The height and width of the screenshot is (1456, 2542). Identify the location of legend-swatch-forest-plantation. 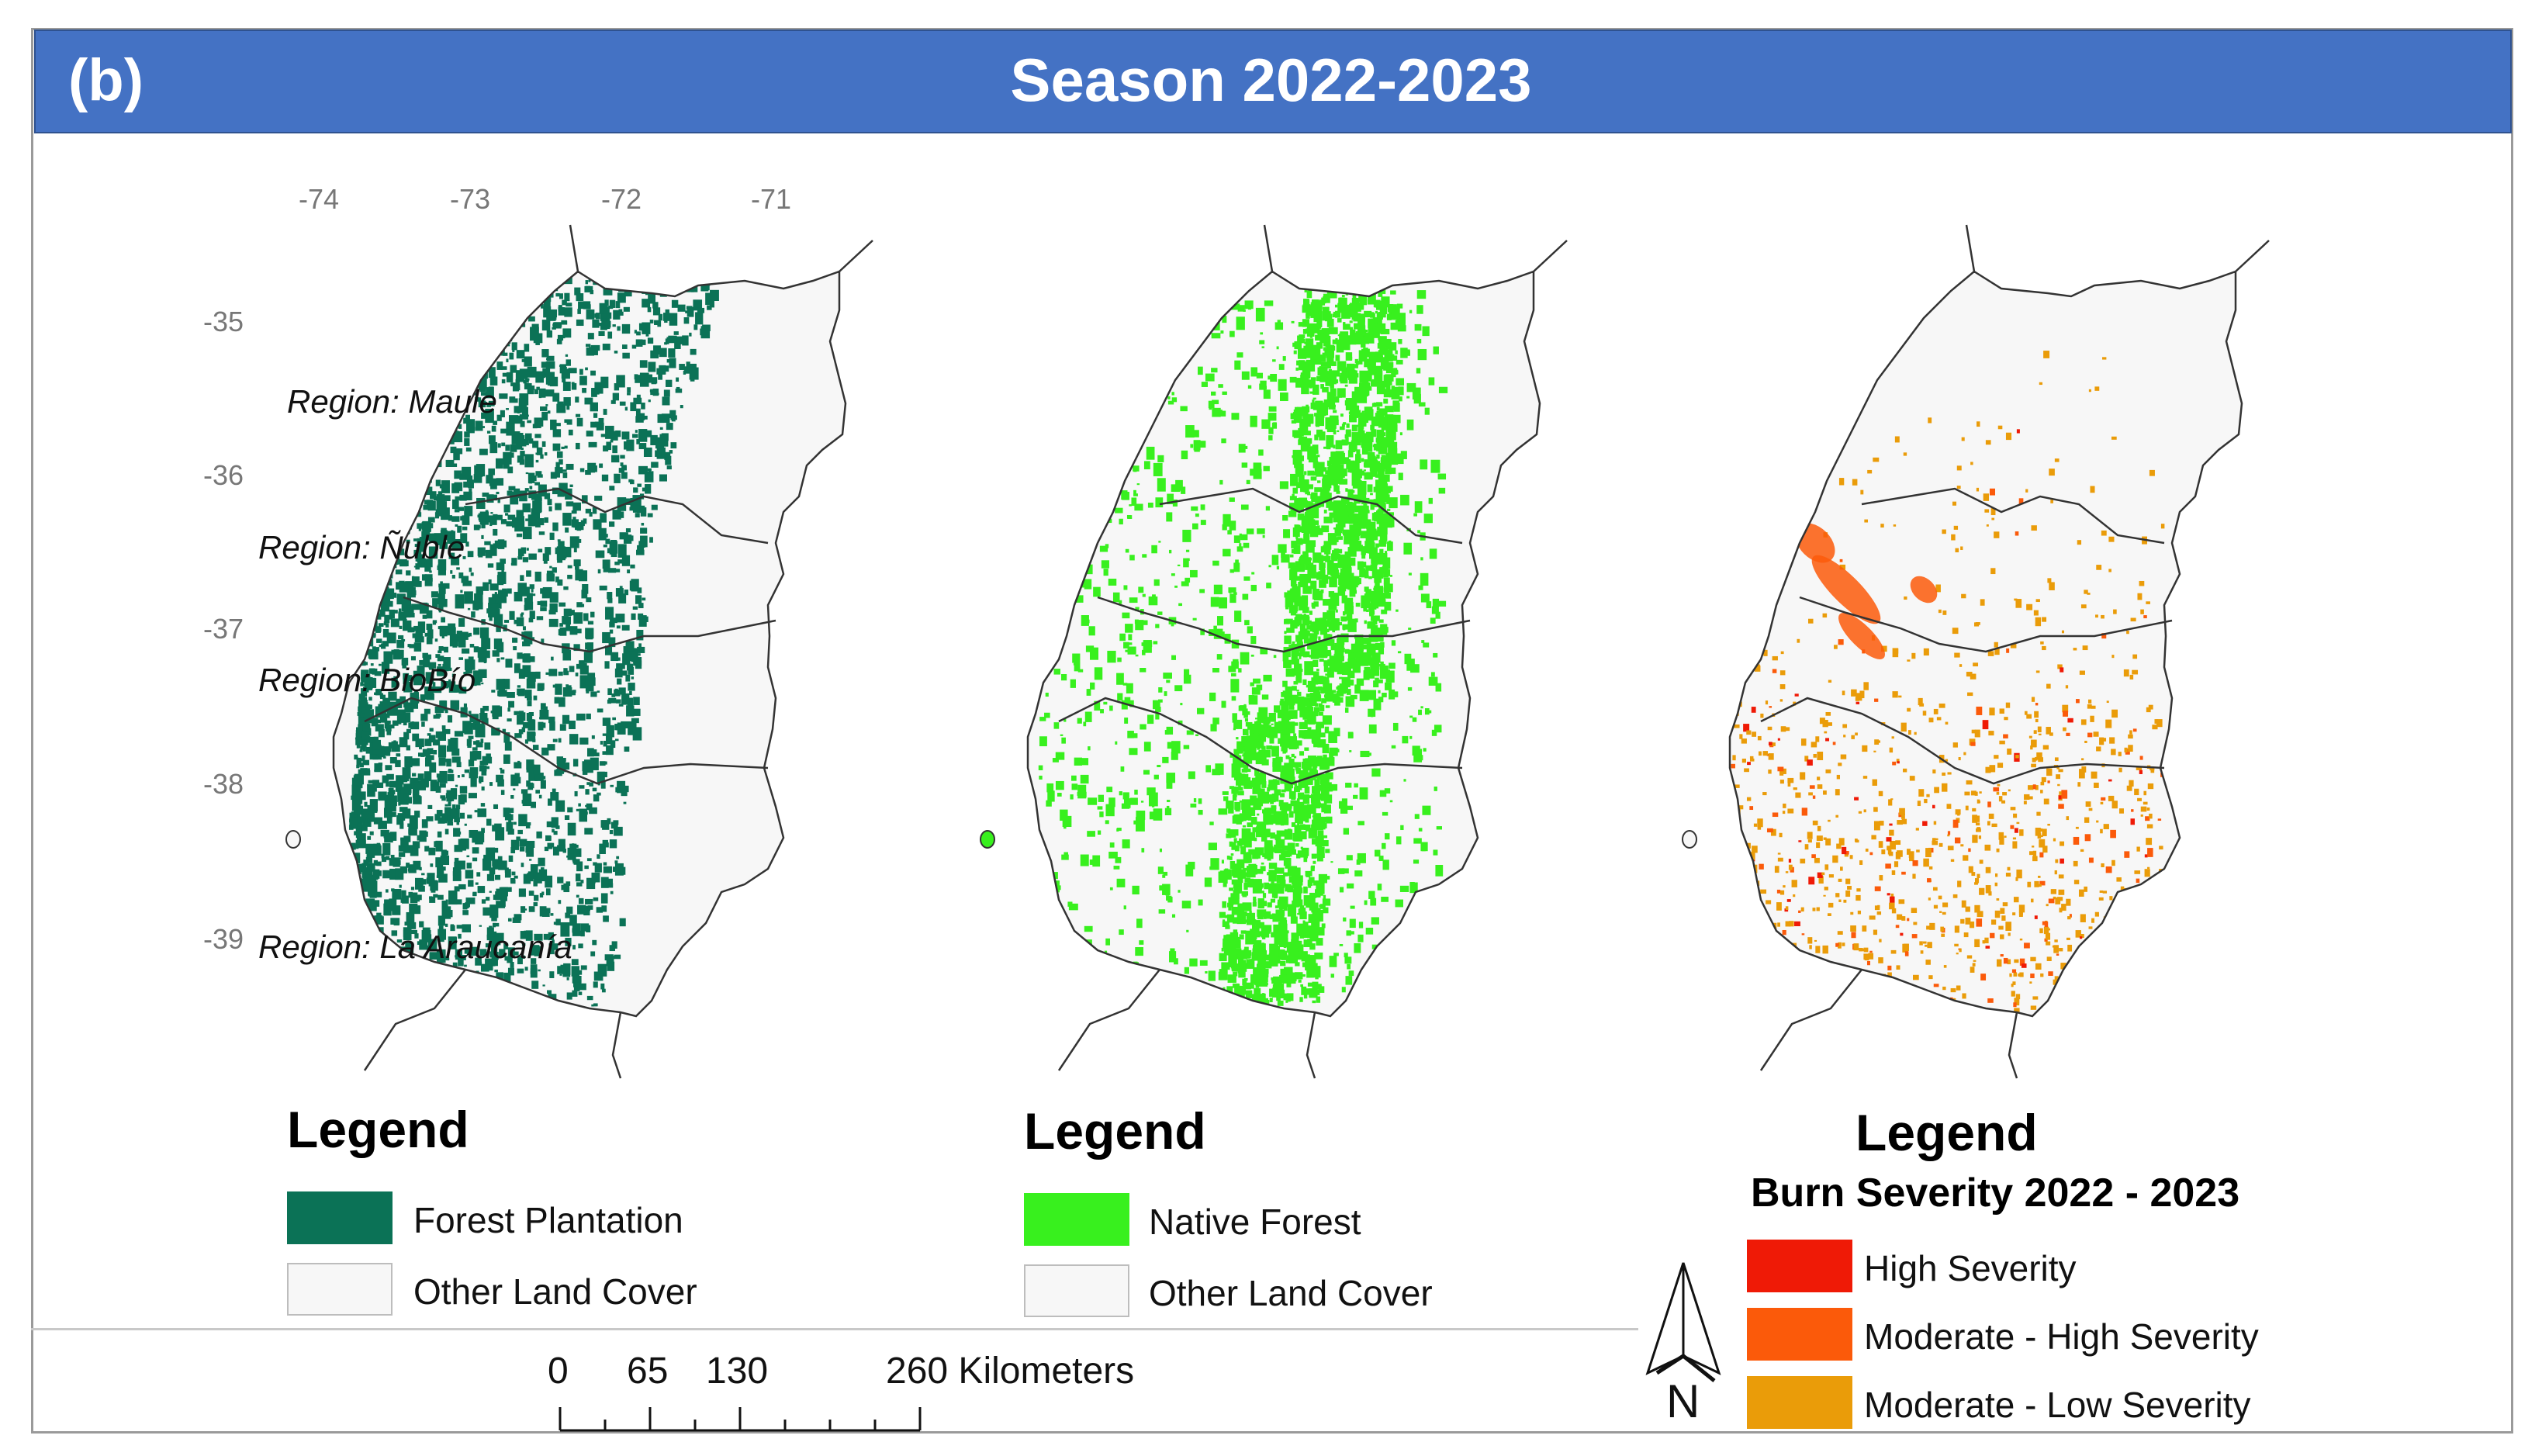
(340, 1217).